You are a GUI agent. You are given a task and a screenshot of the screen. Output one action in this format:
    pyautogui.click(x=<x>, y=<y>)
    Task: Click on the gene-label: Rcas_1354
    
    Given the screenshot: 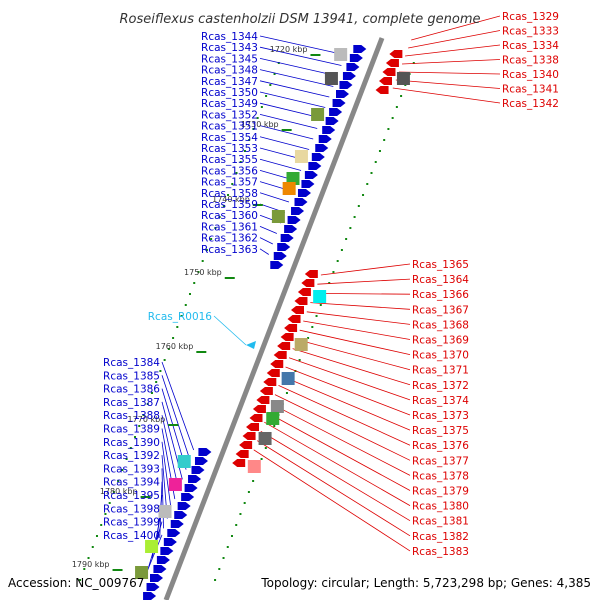 What is the action you would take?
    pyautogui.click(x=229, y=138)
    